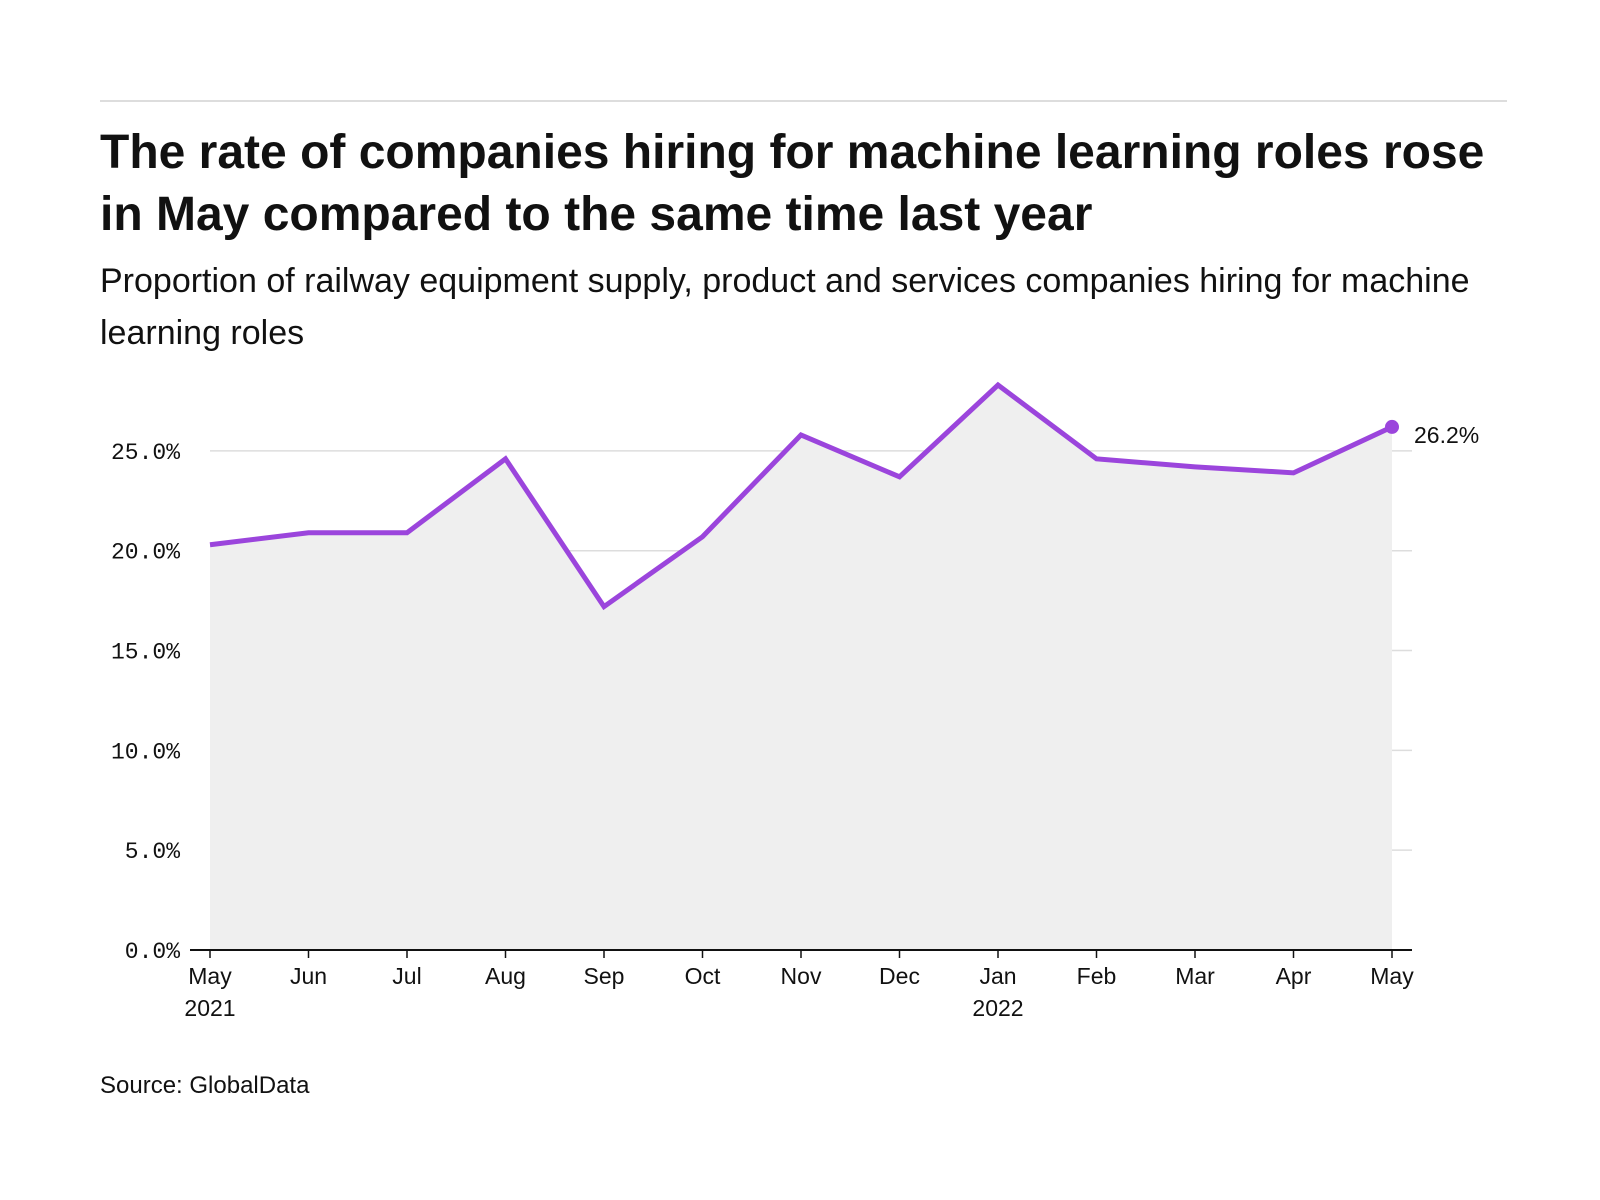  What do you see at coordinates (205, 1085) in the screenshot?
I see `source-note: Source: GlobalData` at bounding box center [205, 1085].